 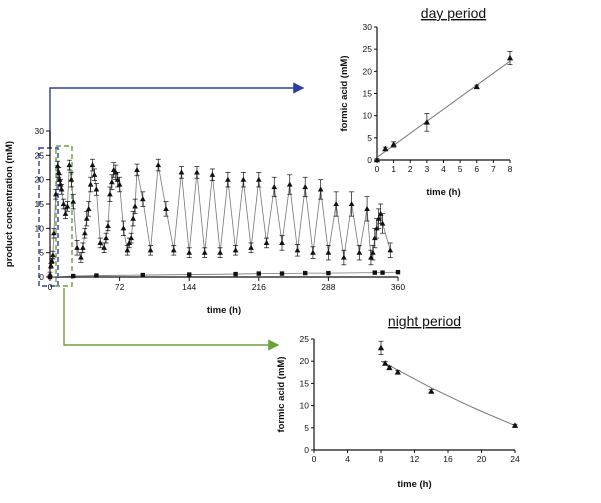 I want to click on day-x-tick-label-1: 1, so click(x=393, y=169).